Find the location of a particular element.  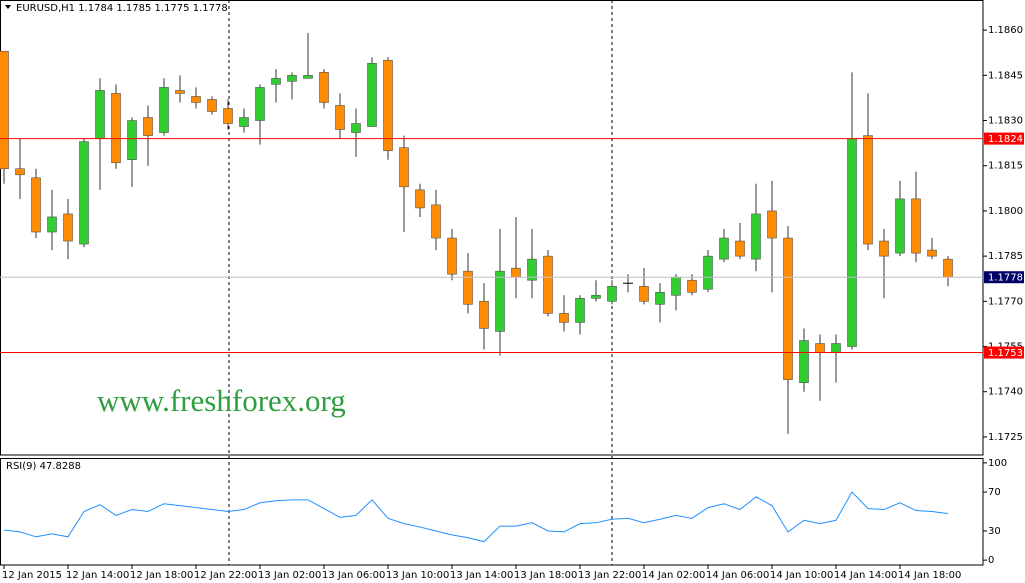

x-tick-label: 14 Jan 02:00 is located at coordinates (673, 575).